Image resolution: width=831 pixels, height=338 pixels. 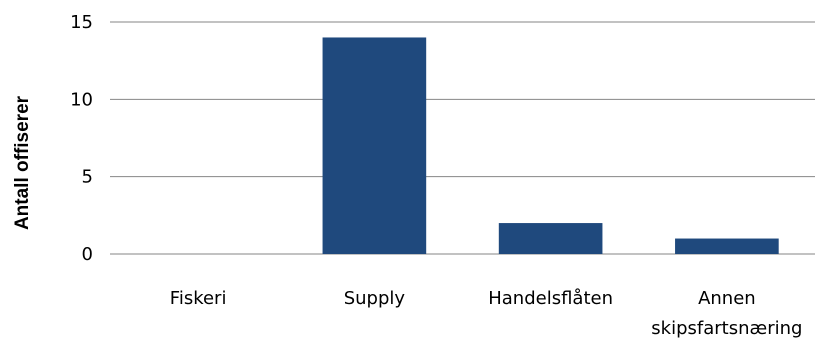 I want to click on x-category-label-line: Handelsflåten, so click(x=550, y=298).